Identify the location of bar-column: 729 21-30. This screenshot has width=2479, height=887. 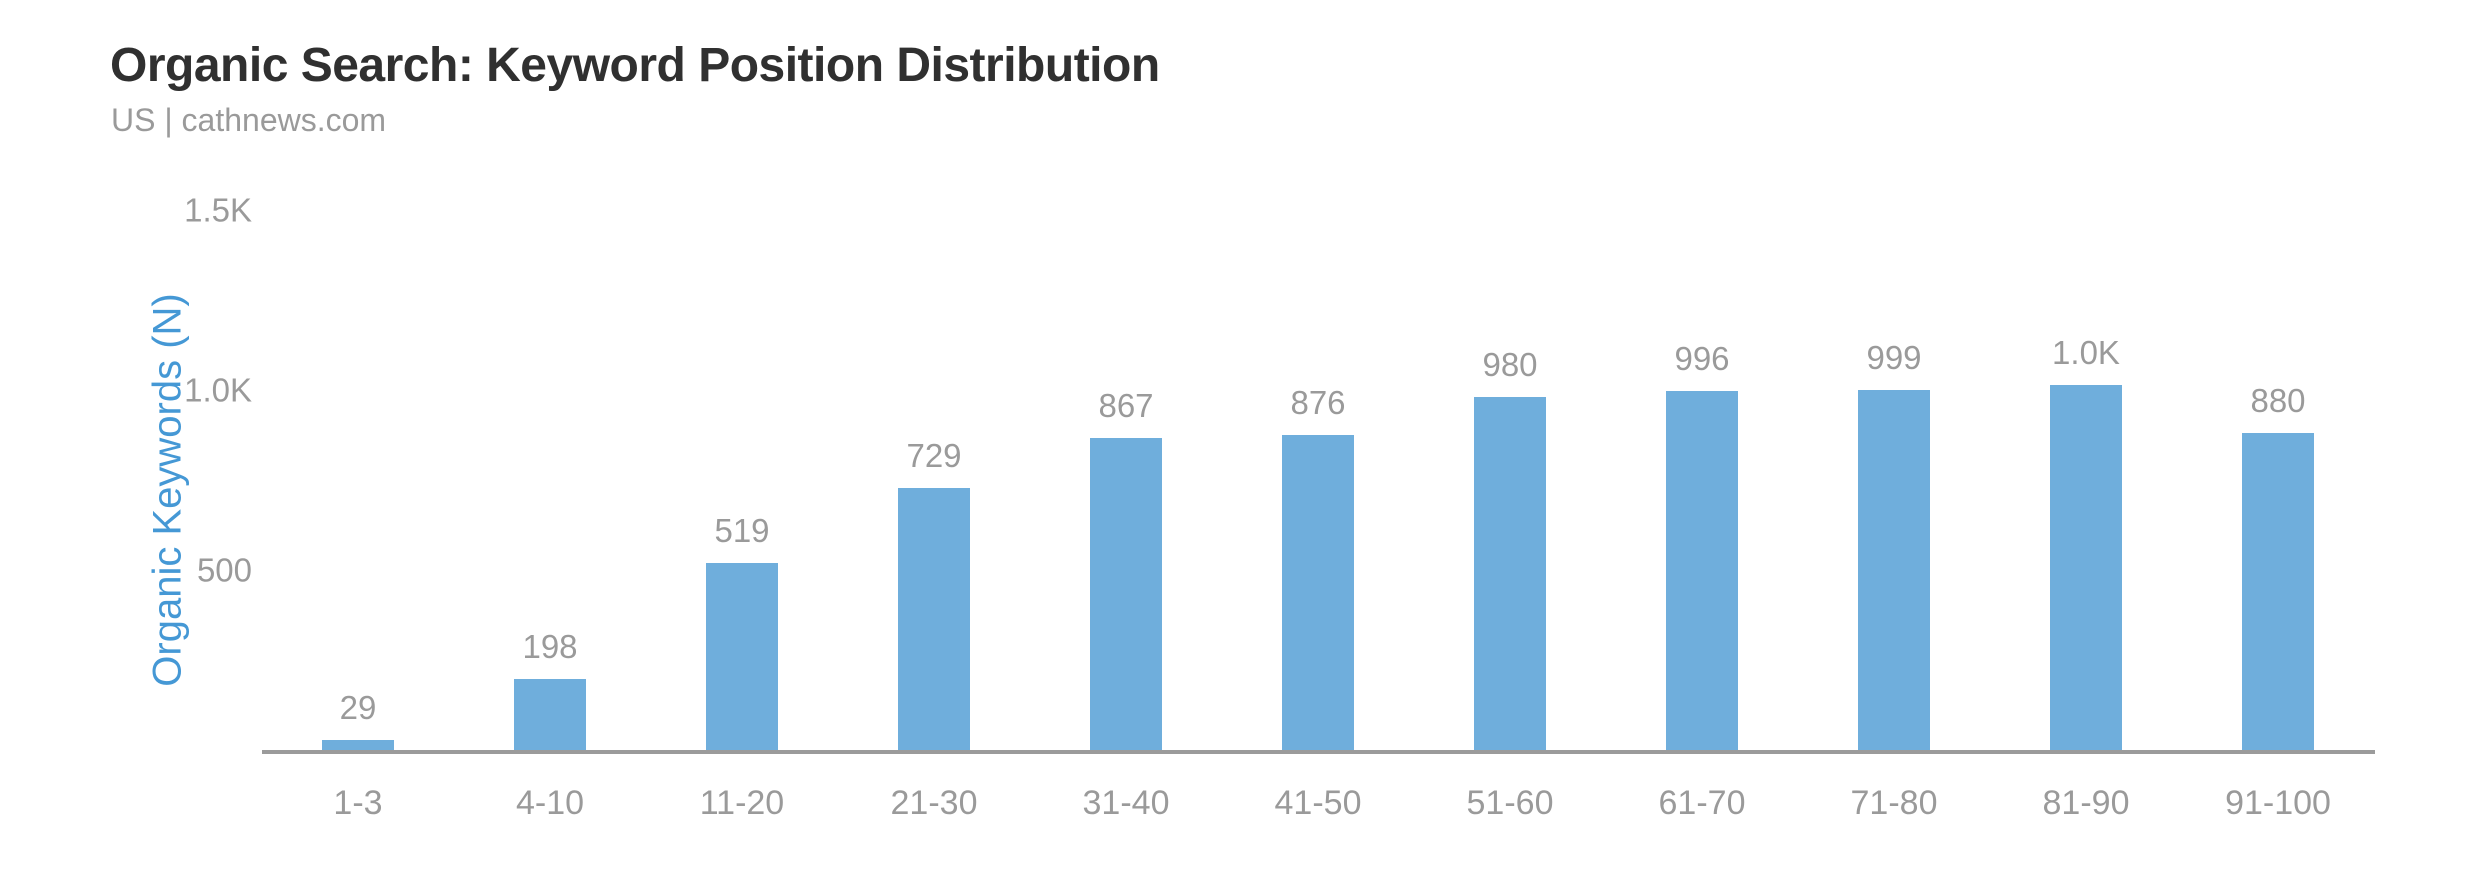
(934, 515).